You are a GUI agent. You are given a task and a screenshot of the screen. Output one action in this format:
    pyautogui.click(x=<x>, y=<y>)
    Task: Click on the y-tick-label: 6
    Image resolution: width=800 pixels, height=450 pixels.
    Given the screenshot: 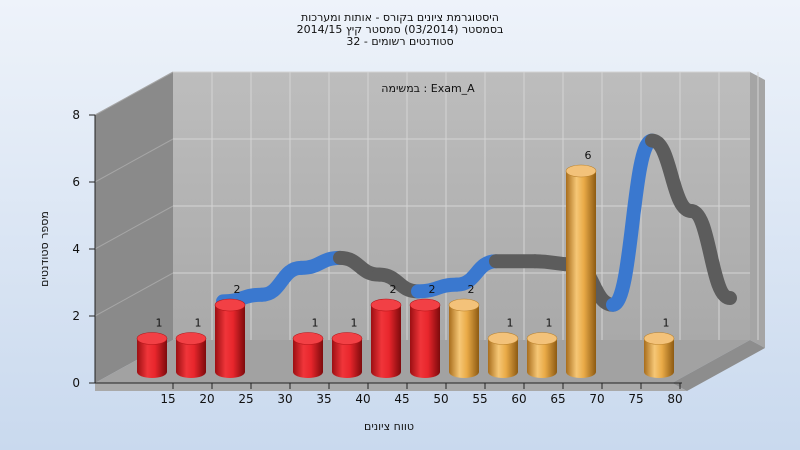 What is the action you would take?
    pyautogui.click(x=76, y=182)
    